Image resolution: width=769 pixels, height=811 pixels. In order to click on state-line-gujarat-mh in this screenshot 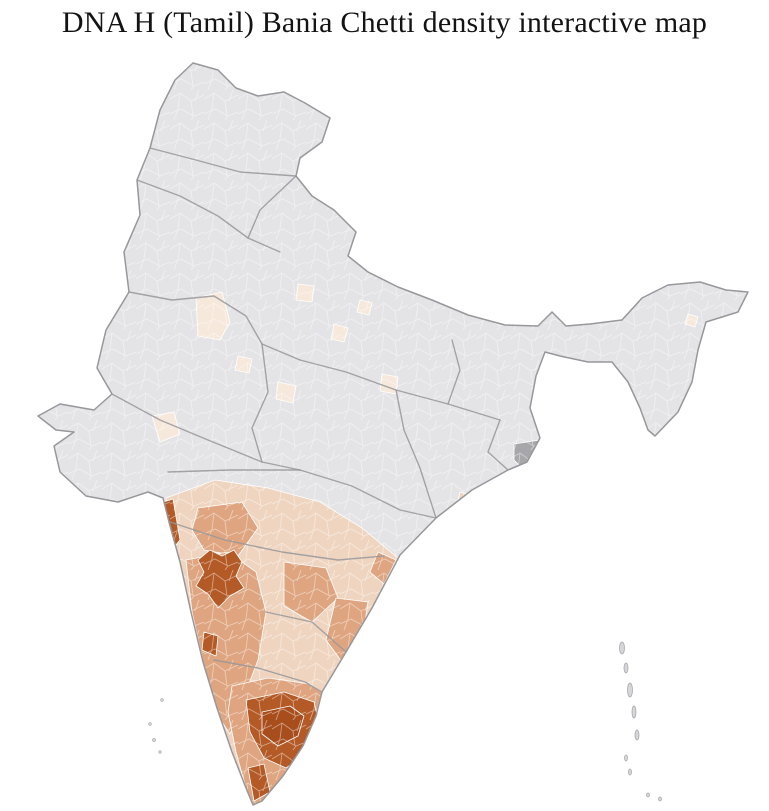, I will do `click(187, 428)`.